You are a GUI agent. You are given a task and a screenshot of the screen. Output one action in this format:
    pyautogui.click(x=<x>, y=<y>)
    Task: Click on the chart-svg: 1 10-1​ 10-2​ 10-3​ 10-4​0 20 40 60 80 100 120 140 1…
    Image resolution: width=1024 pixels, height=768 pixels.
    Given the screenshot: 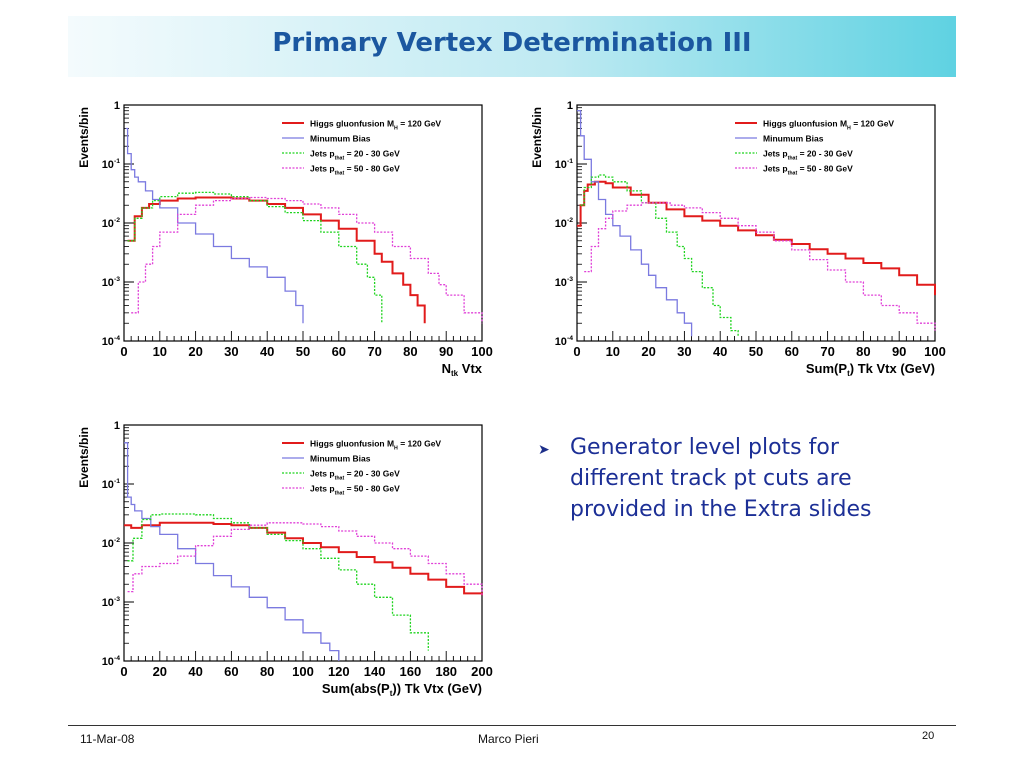 What is the action you would take?
    pyautogui.click(x=285, y=559)
    